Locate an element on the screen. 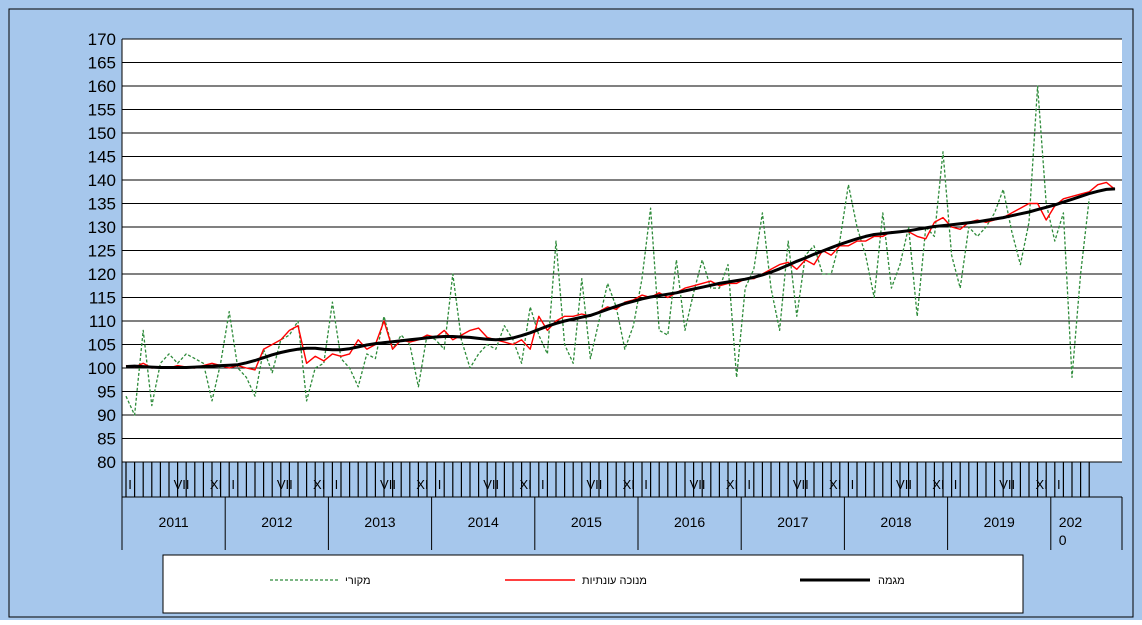 This screenshot has width=1142, height=625. x-year-label: 2014 is located at coordinates (483, 522).